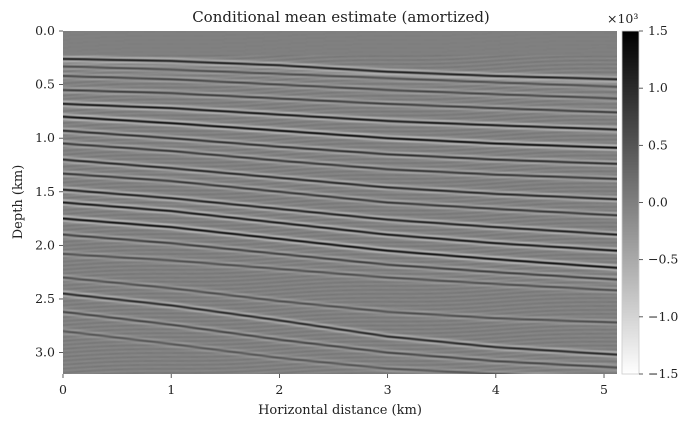  I want to click on x-tick-label: 1, so click(171, 389).